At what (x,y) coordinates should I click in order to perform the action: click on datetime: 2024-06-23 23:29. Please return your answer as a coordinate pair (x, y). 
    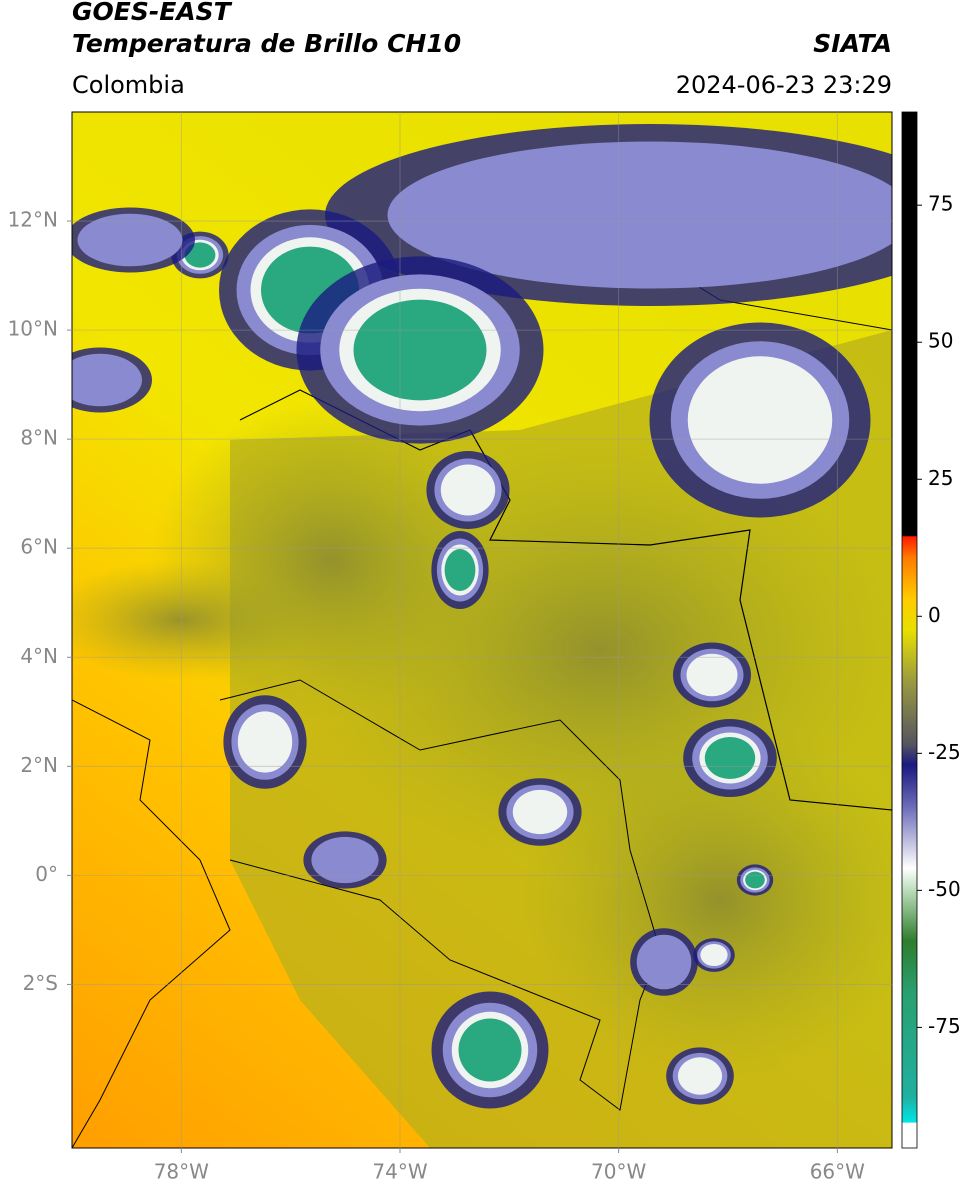
    Looking at the image, I should click on (784, 85).